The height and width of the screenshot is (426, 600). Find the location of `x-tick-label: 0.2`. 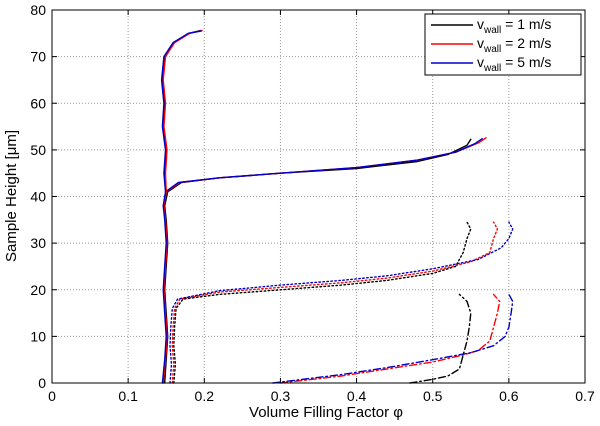

x-tick-label: 0.2 is located at coordinates (205, 396).